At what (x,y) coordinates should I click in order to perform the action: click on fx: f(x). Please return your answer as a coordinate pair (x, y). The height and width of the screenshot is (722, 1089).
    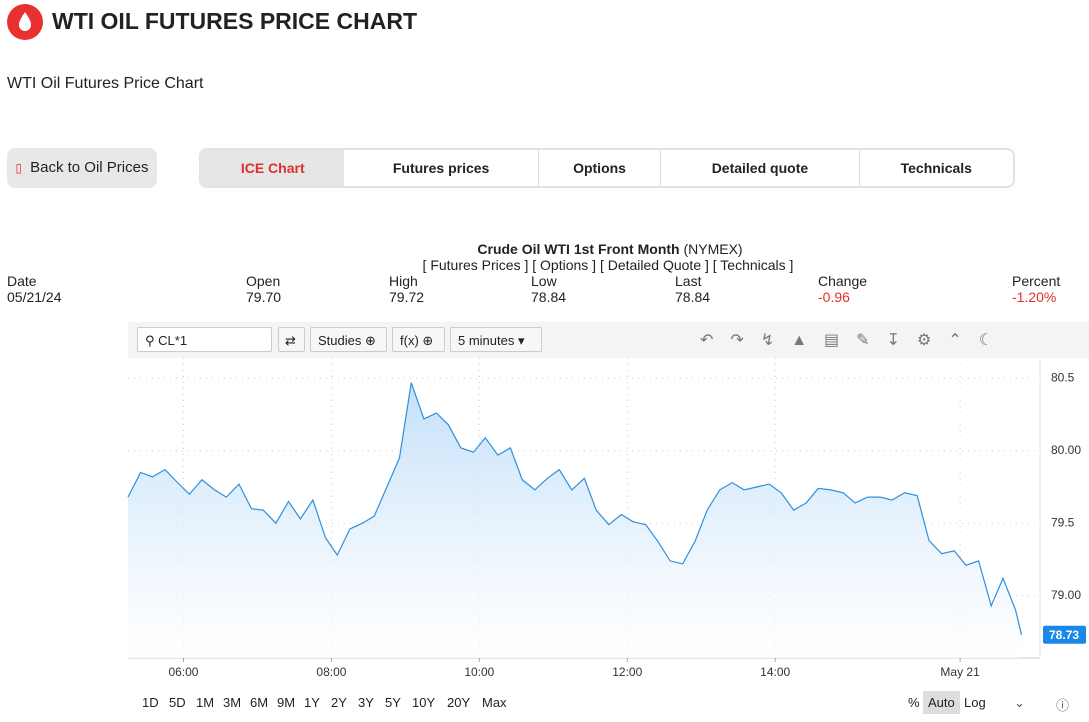
    Looking at the image, I should click on (409, 340).